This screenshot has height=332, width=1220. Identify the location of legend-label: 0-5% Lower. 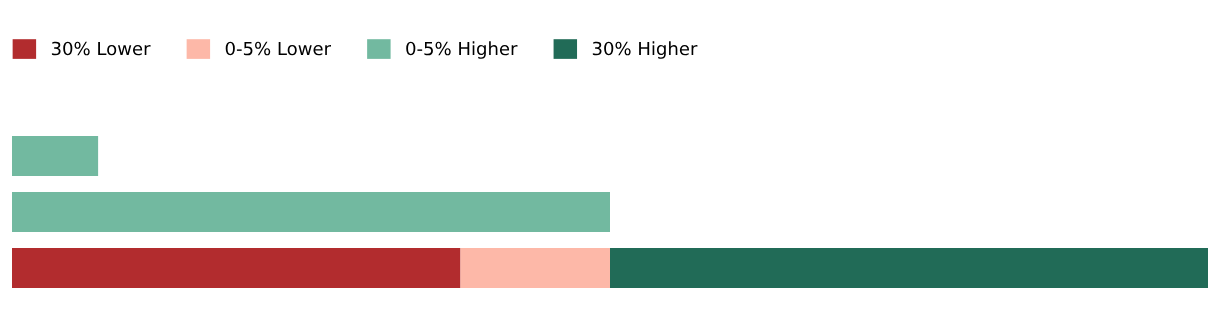
(278, 48).